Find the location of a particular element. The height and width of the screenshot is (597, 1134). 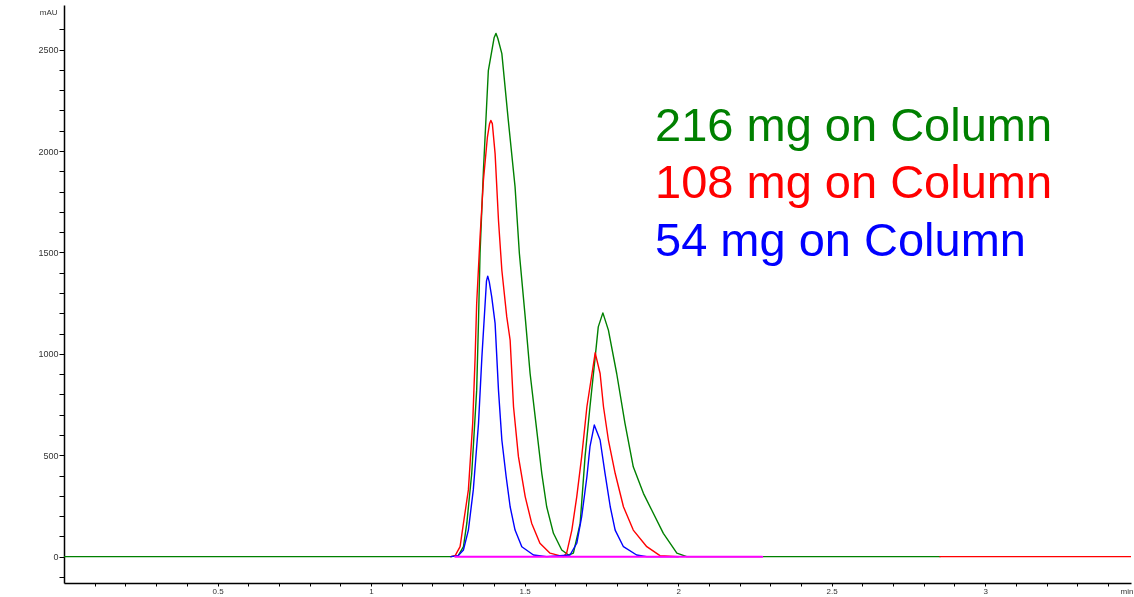

x-tick-label: 1.5 is located at coordinates (525, 591).